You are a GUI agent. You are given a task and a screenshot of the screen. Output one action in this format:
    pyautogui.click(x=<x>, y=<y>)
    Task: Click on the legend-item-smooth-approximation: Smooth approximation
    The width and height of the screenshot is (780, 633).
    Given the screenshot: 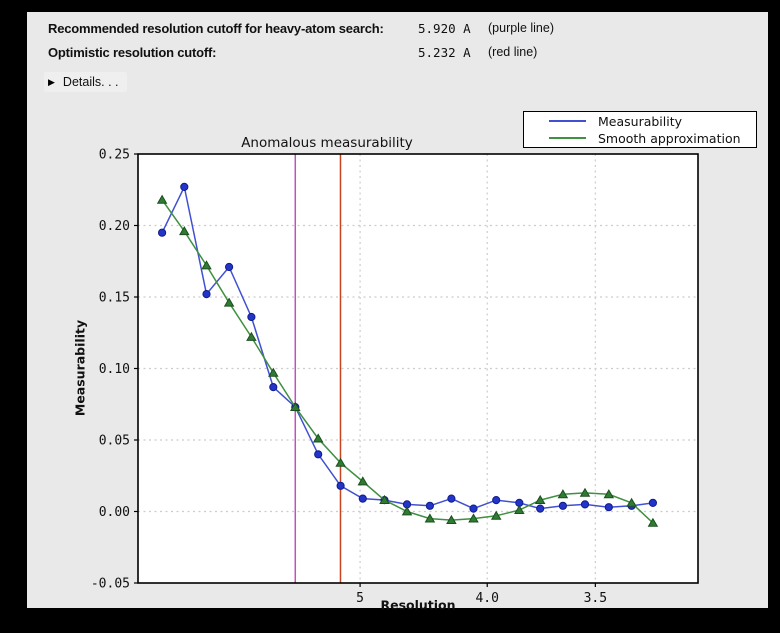 What is the action you would take?
    pyautogui.click(x=640, y=138)
    